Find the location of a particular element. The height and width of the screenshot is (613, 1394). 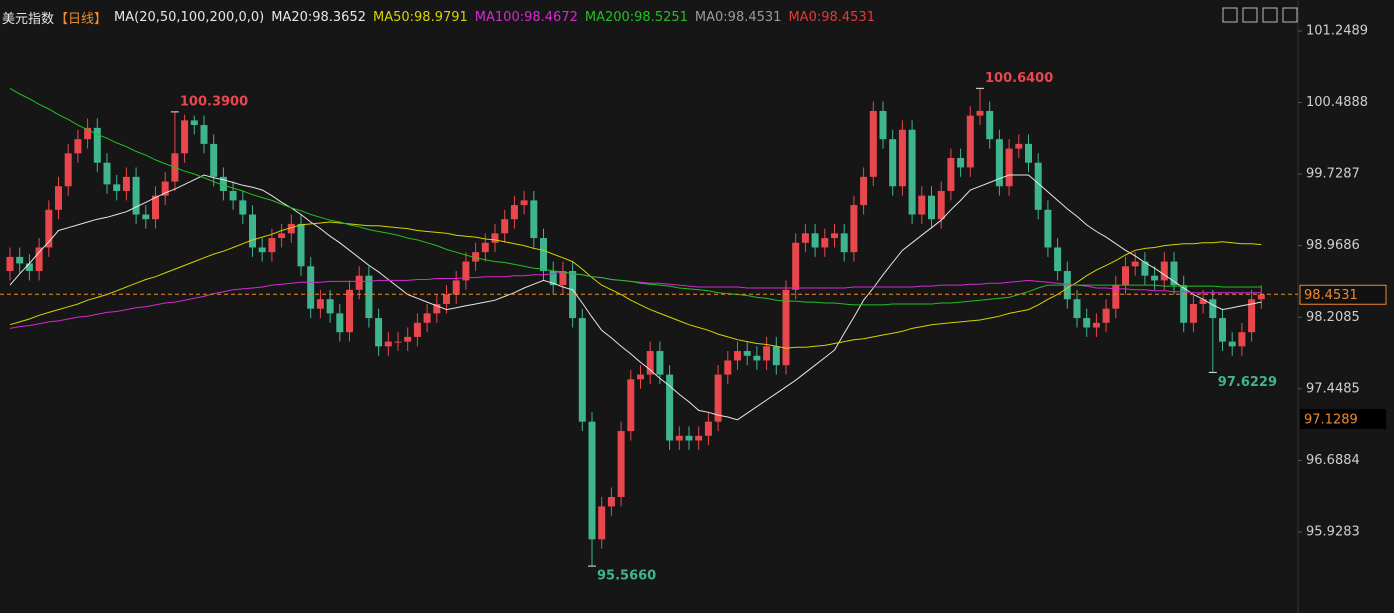

y-tick-label: 98.2085 is located at coordinates (1333, 317).